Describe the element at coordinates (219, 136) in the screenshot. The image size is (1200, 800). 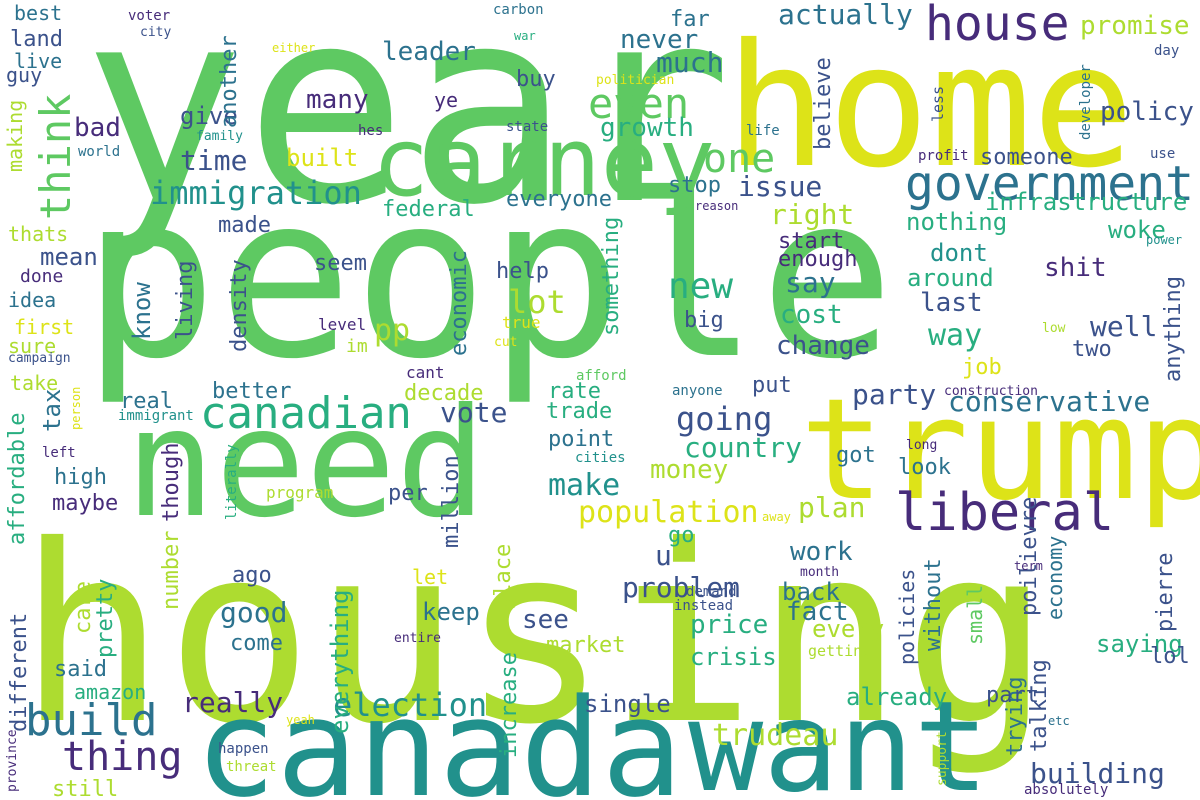
I see `word-family: family` at that location.